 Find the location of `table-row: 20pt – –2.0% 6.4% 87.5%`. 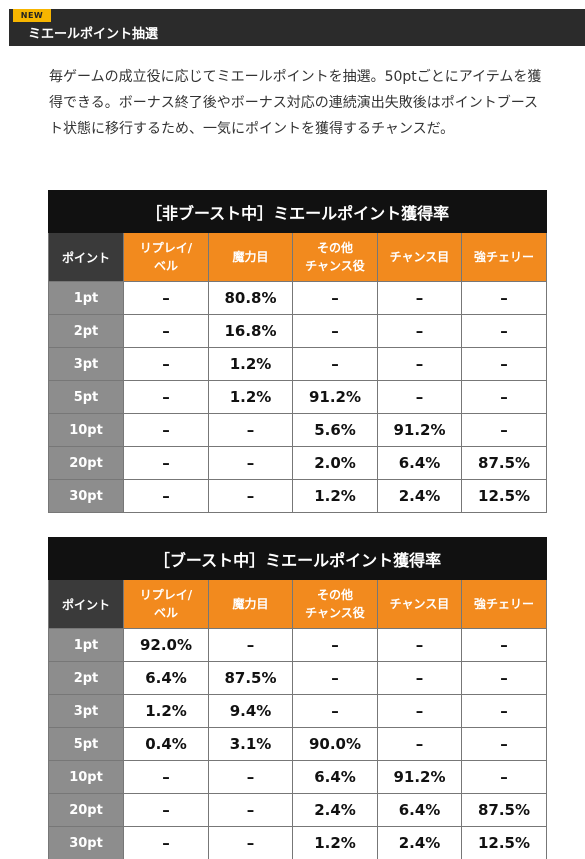

table-row: 20pt – –2.0% 6.4% 87.5% is located at coordinates (298, 463).